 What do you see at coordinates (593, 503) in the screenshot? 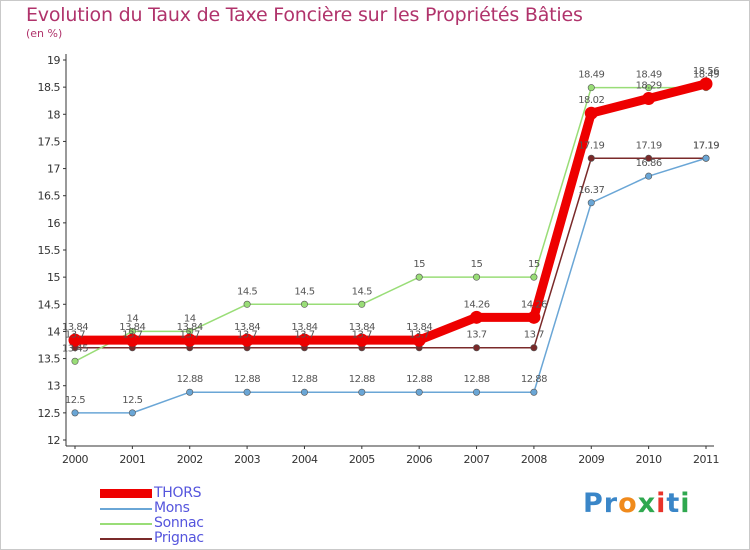
I see `logo-letter: P` at bounding box center [593, 503].